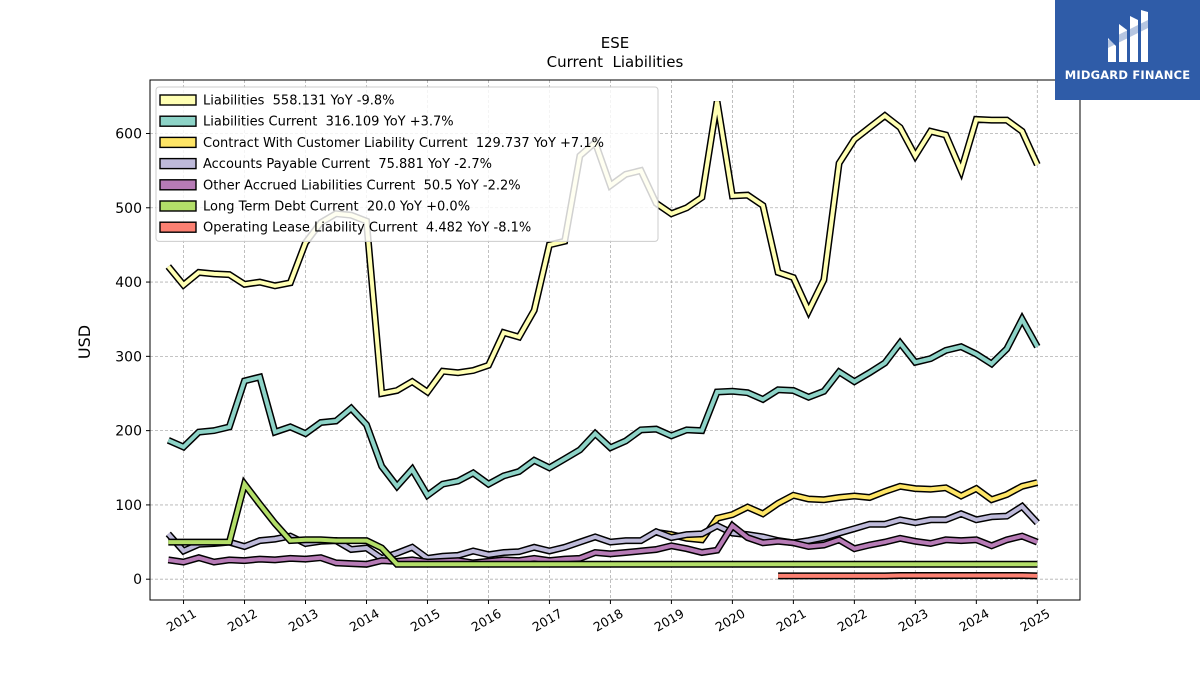 This screenshot has width=1200, height=675. I want to click on y-tick-label: 500, so click(128, 209).